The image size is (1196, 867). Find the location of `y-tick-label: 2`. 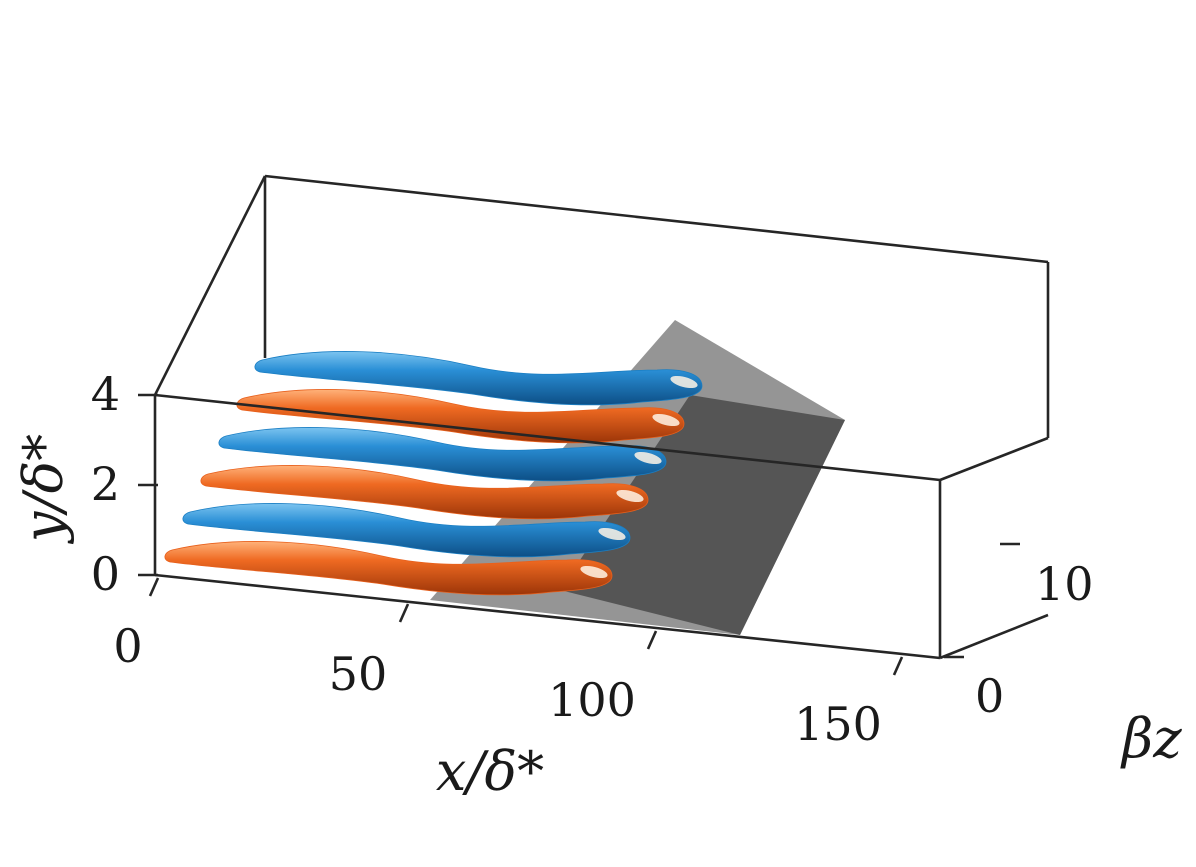

y-tick-label: 2 is located at coordinates (105, 484).